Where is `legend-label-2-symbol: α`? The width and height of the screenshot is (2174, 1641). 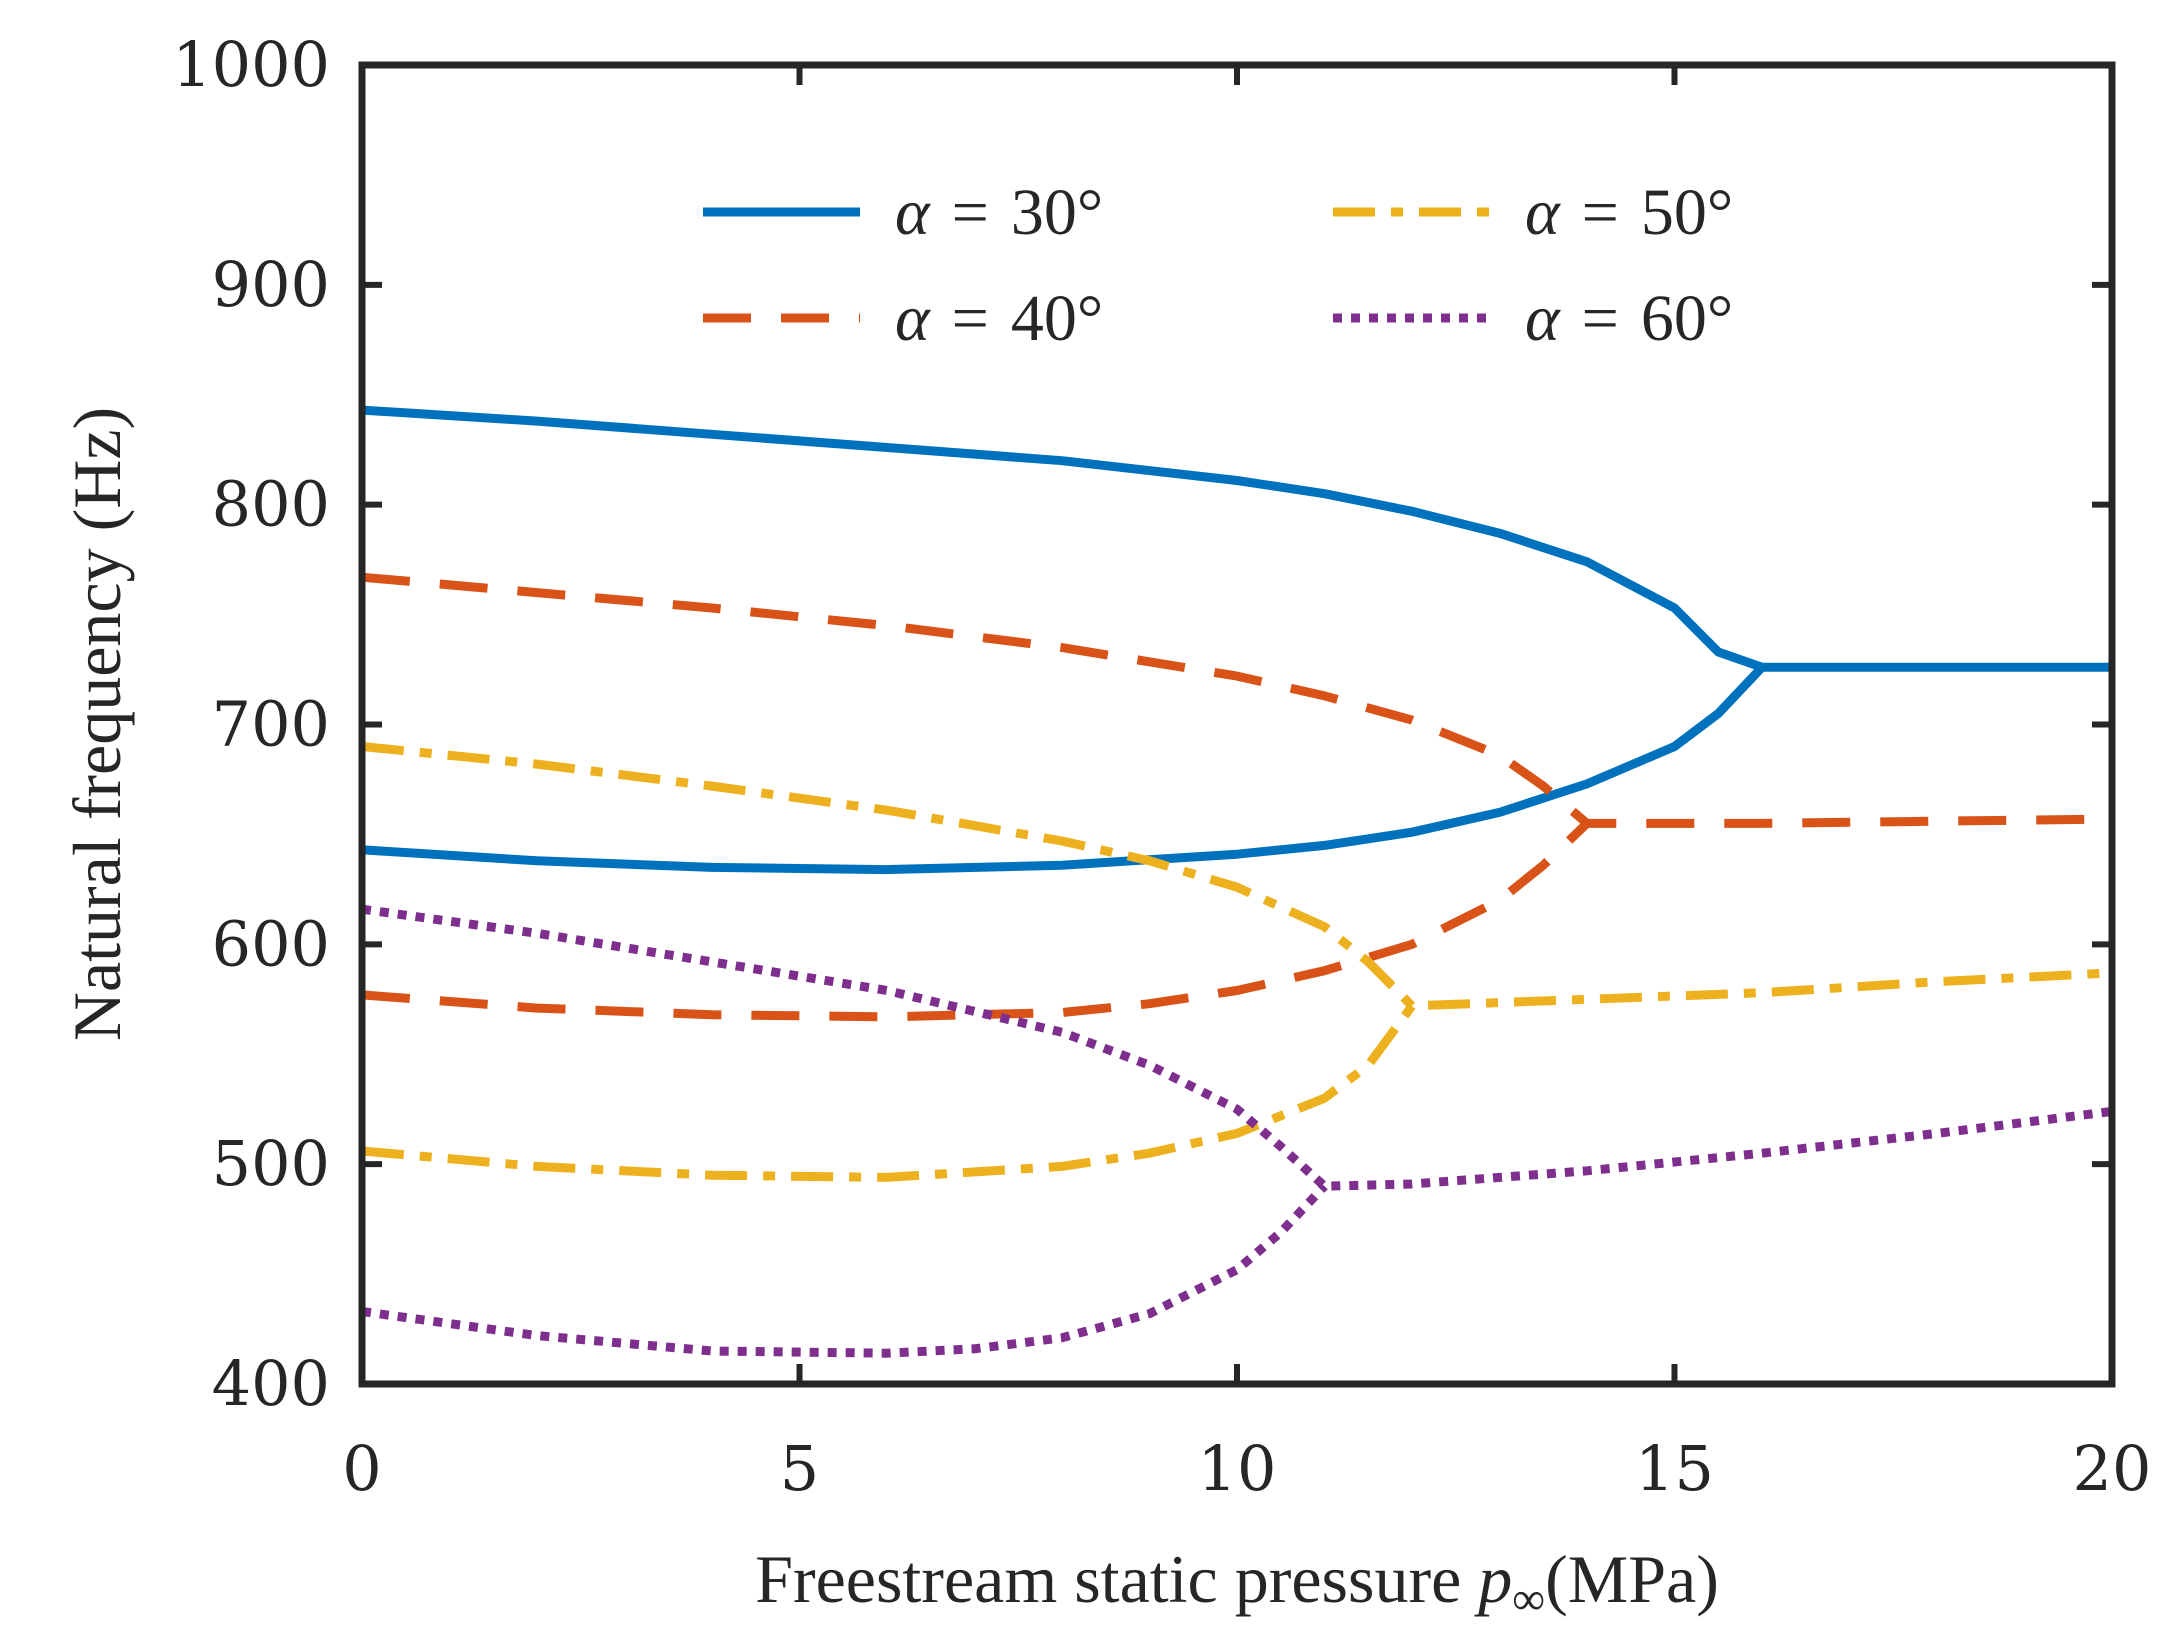
legend-label-2-symbol: α is located at coordinates (1543, 212).